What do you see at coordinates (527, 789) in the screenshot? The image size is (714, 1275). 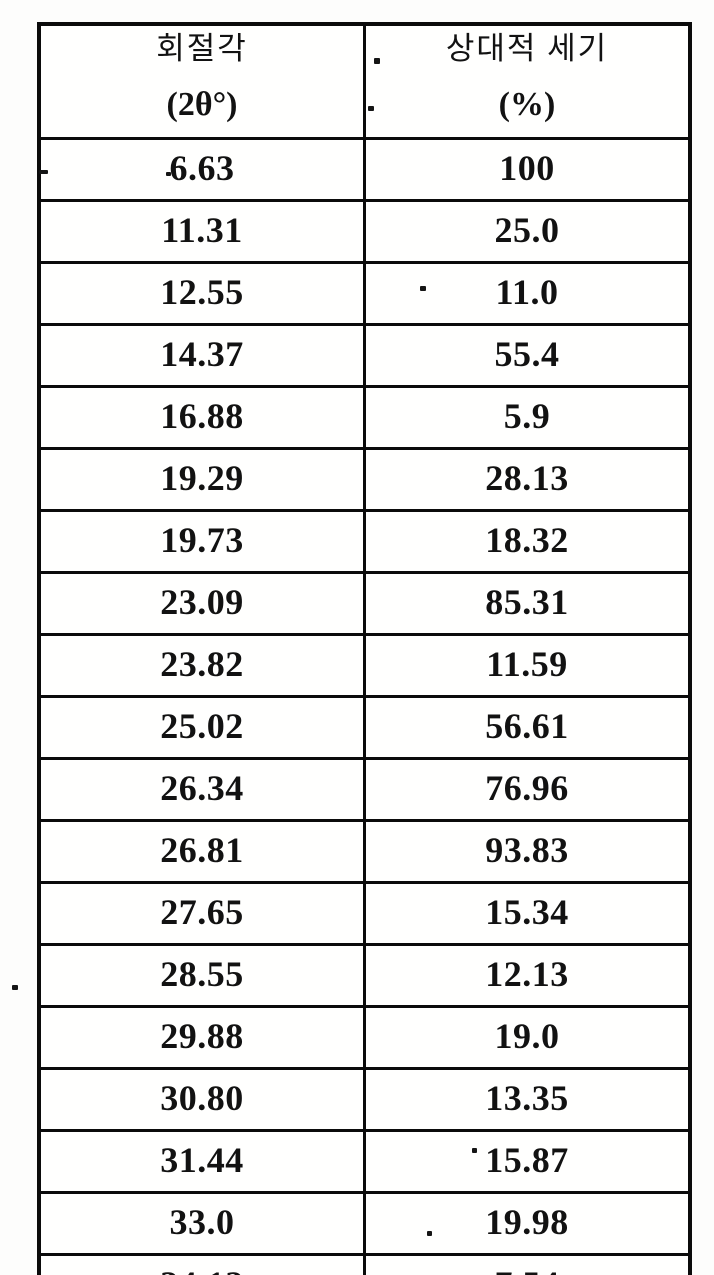 I see `intensity-cell: 76.96` at bounding box center [527, 789].